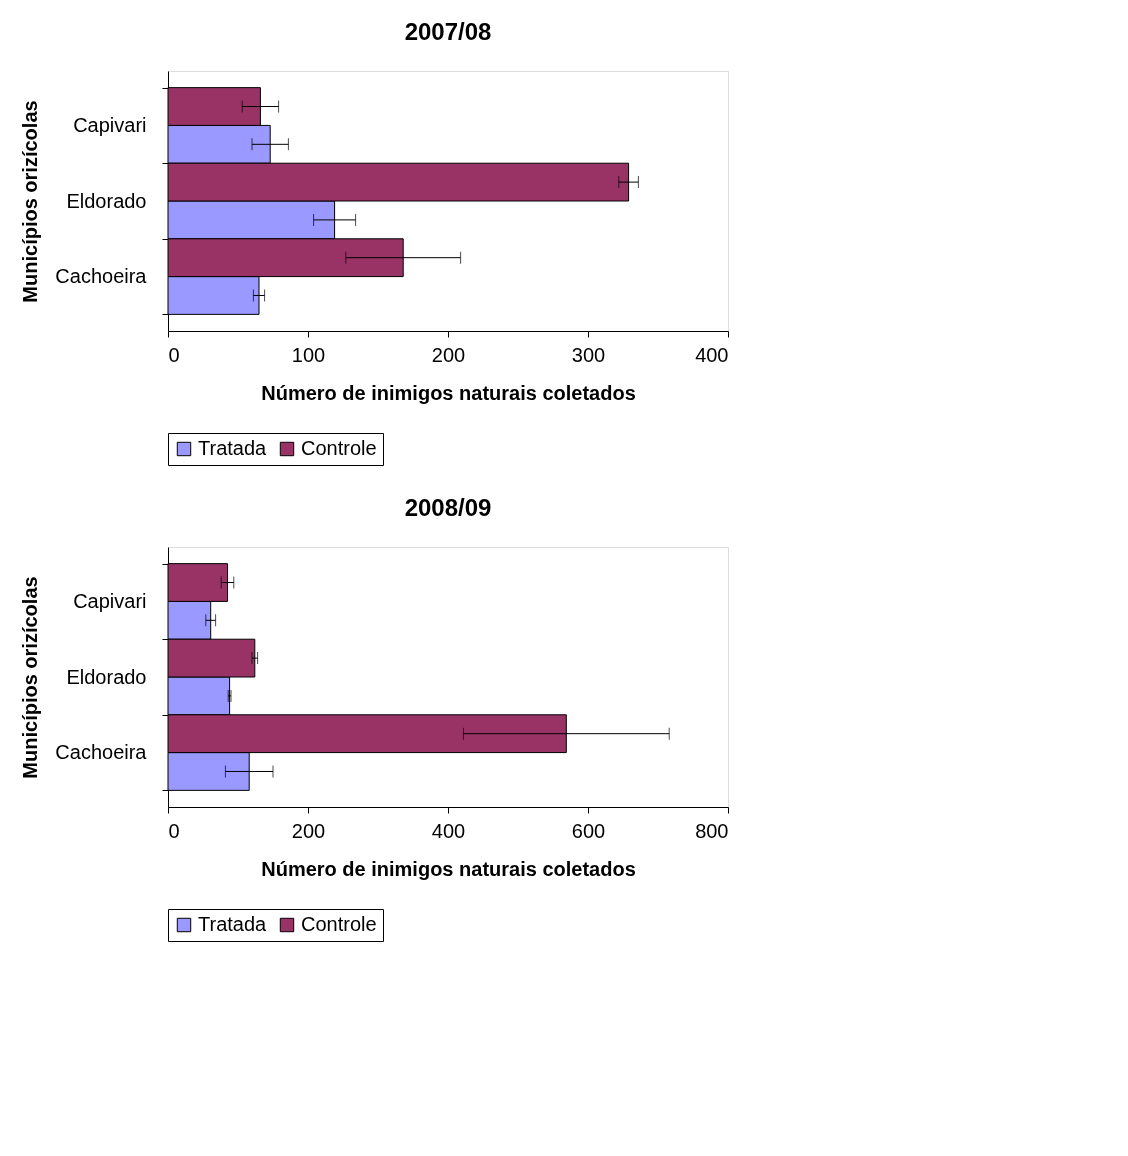  I want to click on x-tick-label: 600, so click(588, 830).